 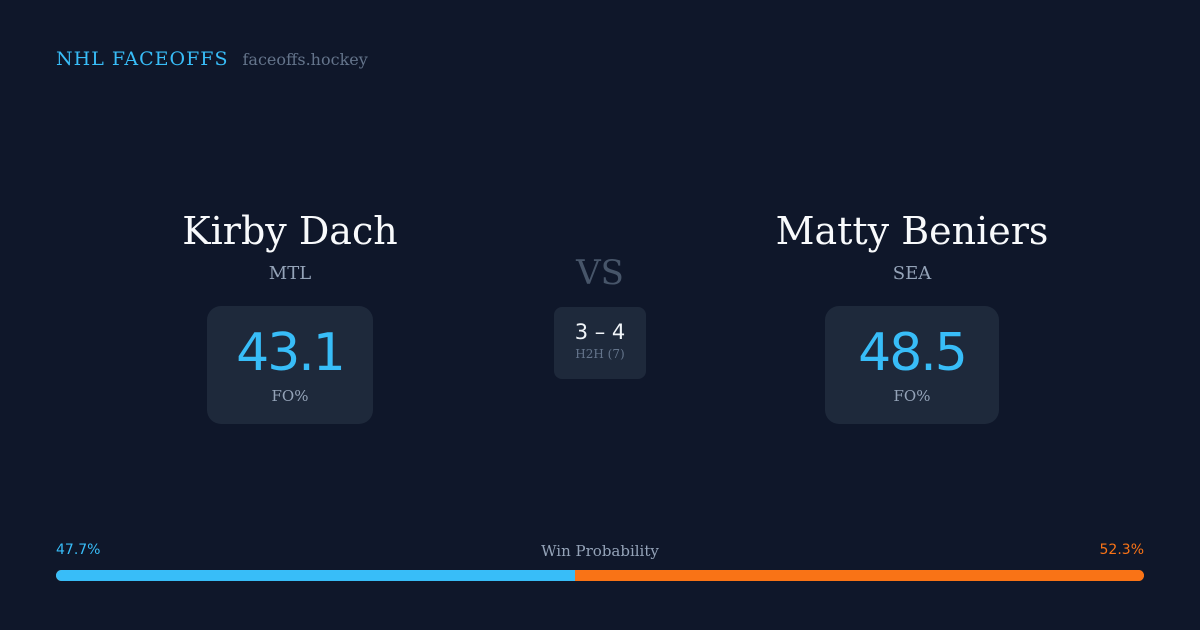 What do you see at coordinates (912, 231) in the screenshot?
I see `player-name-right: Matty Beniers` at bounding box center [912, 231].